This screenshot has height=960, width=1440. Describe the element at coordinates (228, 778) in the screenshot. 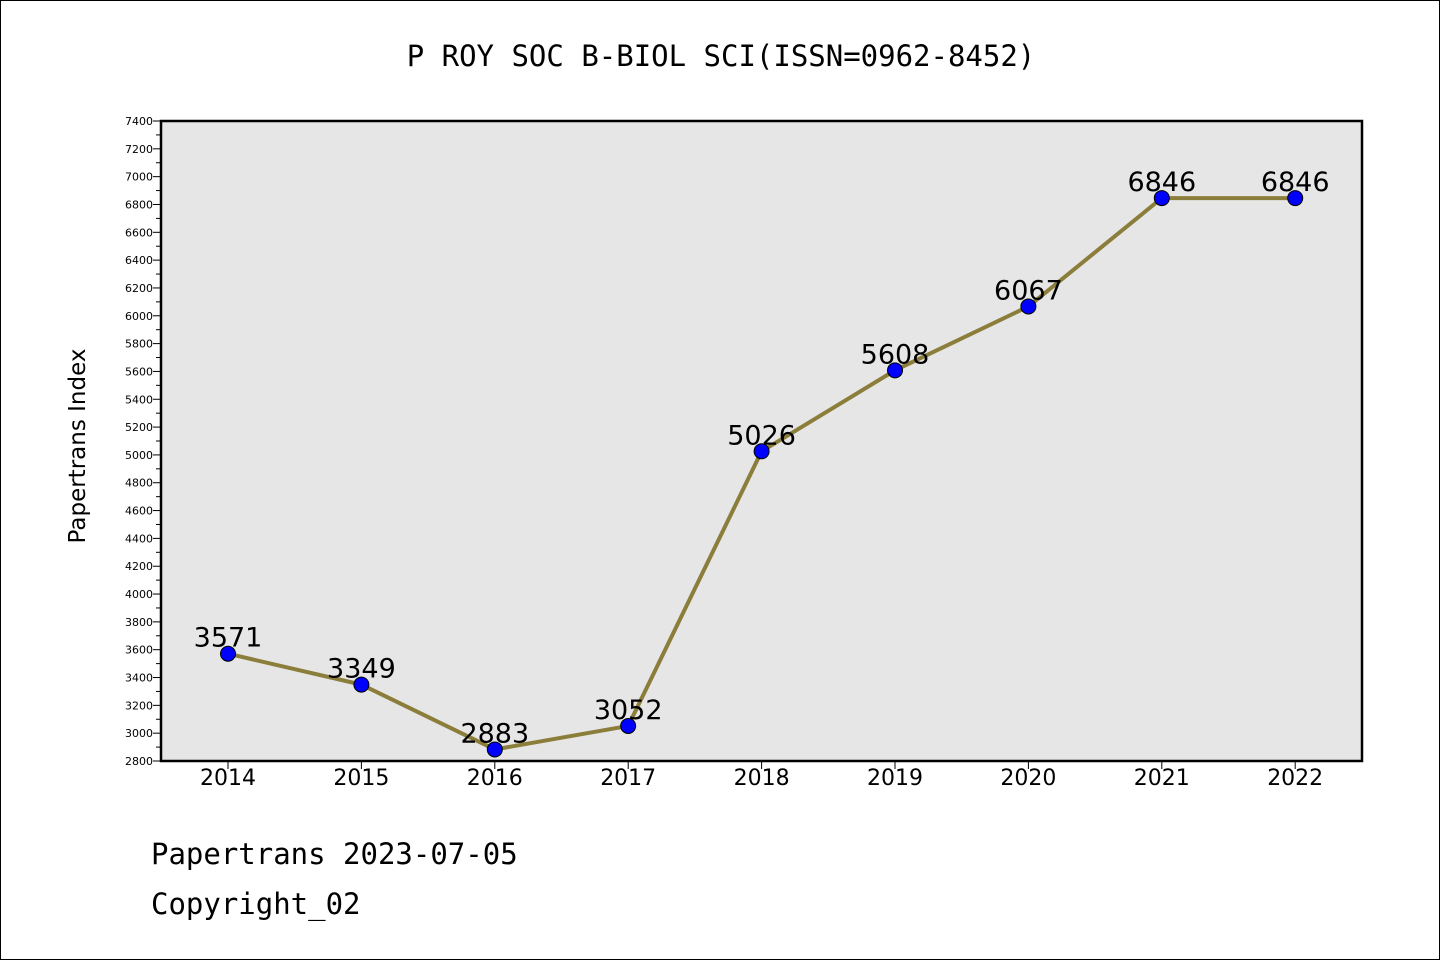

I see `x-tick-label: 2014` at that location.